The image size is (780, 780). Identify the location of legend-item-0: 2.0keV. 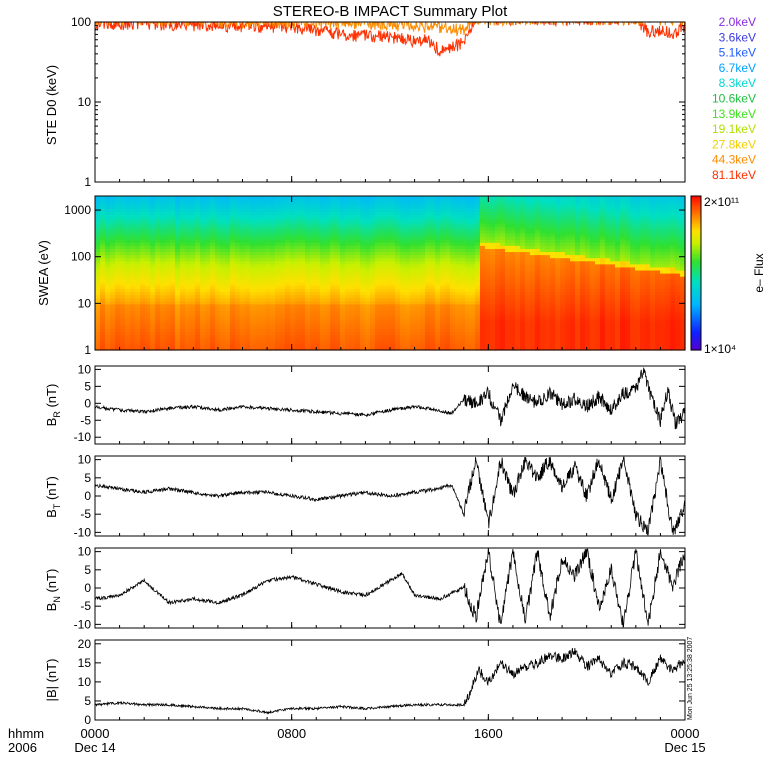
(737, 22).